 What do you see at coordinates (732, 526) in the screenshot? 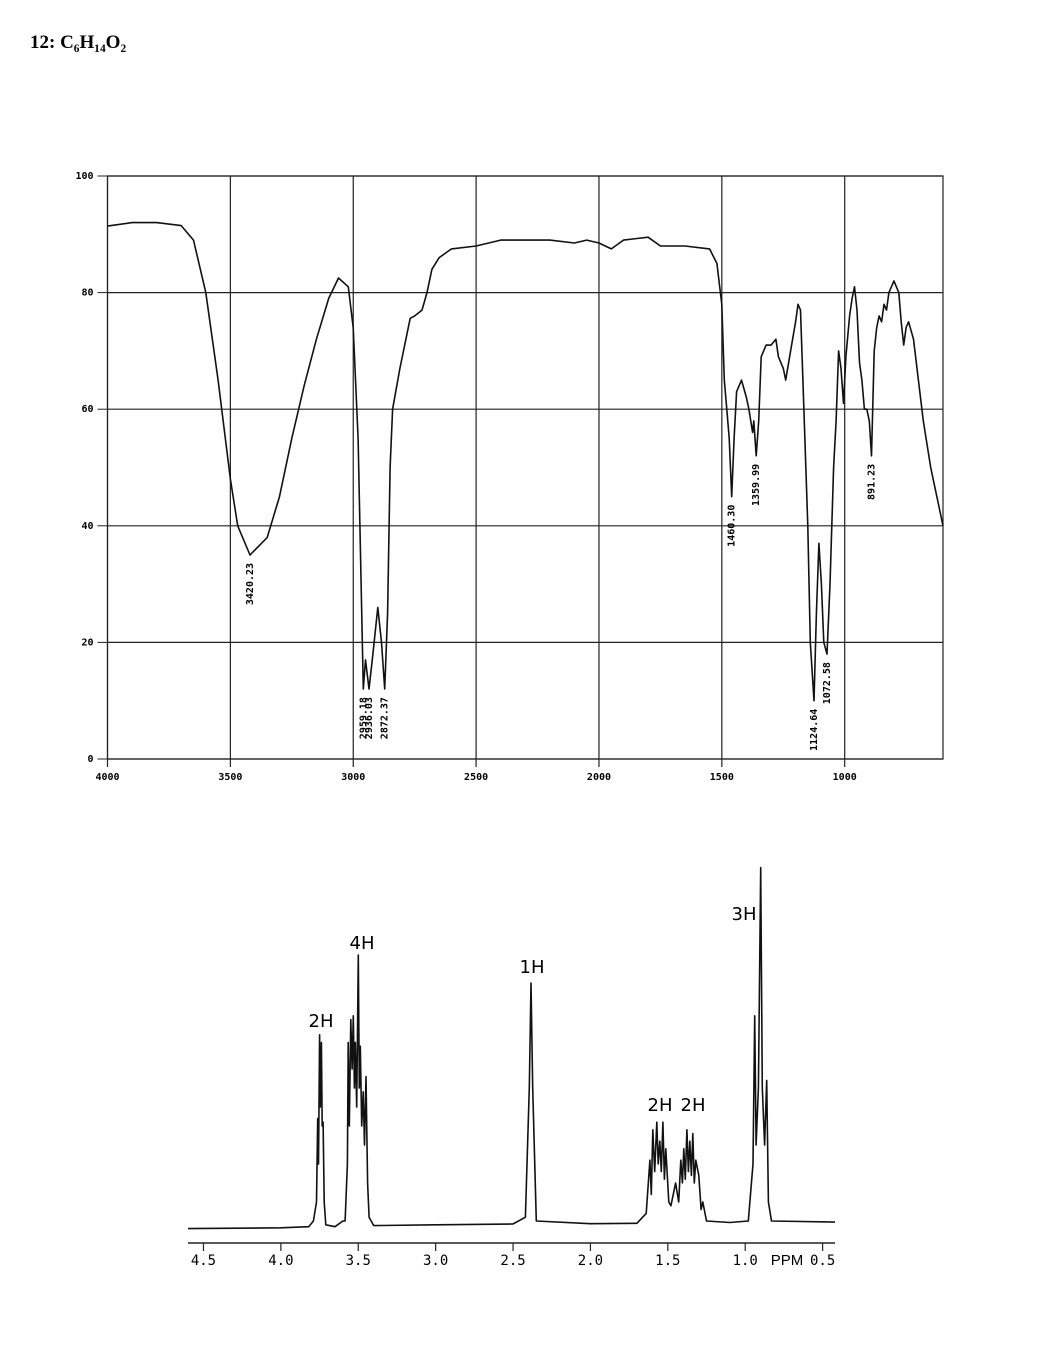
I see `peak-label: 1460.30` at bounding box center [732, 526].